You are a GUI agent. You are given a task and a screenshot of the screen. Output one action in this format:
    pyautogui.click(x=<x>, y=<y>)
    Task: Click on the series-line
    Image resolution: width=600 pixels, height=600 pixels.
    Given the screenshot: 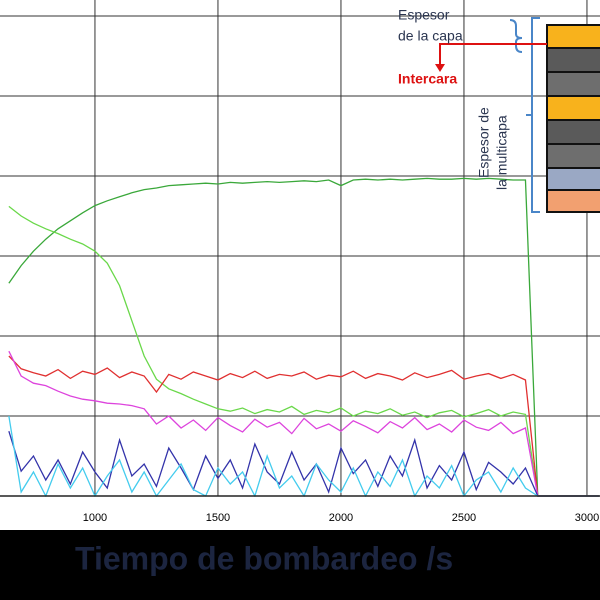 What is the action you would take?
    pyautogui.click(x=304, y=464)
    